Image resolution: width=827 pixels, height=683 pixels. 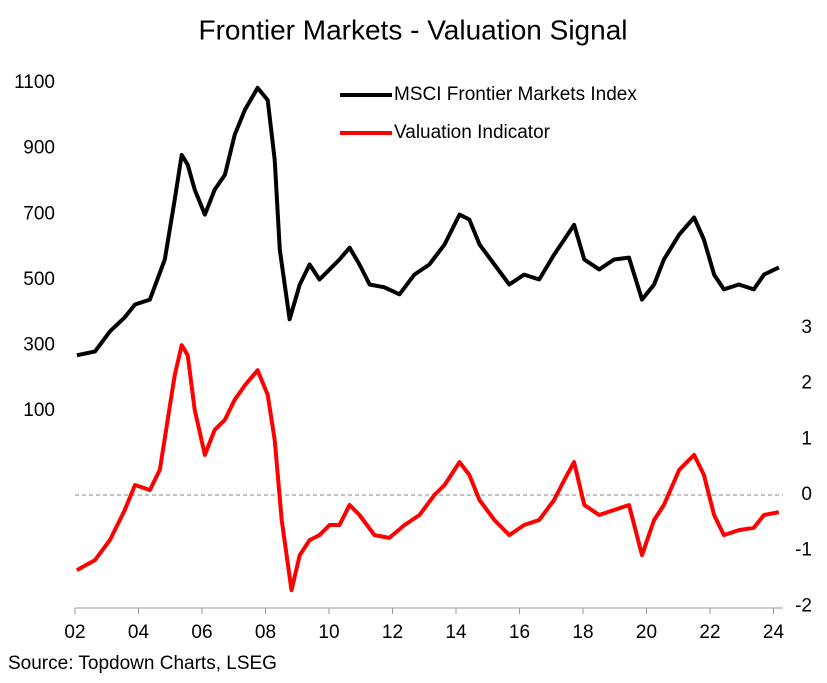 What do you see at coordinates (413, 29) in the screenshot?
I see `chart-title: Frontier Markets - Valuation Signal` at bounding box center [413, 29].